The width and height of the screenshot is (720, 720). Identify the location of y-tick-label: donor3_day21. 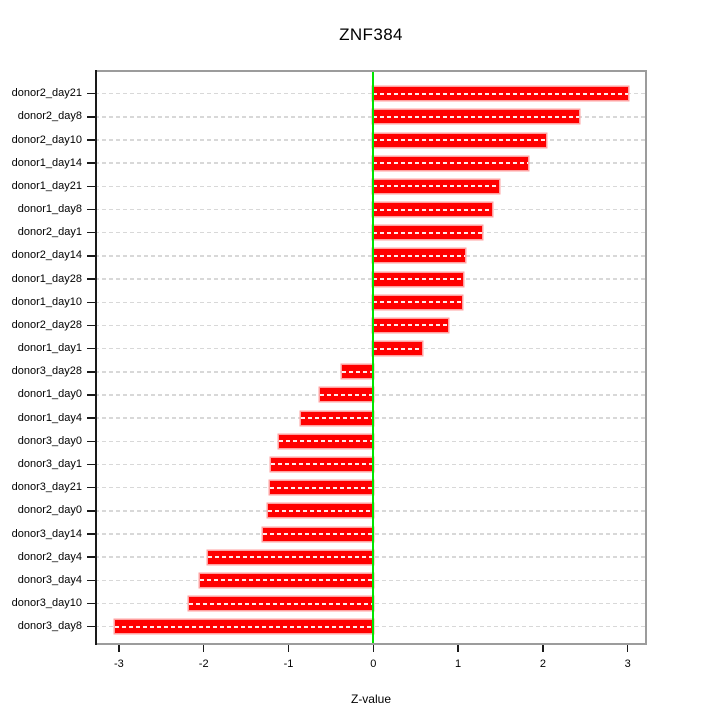
(46, 487).